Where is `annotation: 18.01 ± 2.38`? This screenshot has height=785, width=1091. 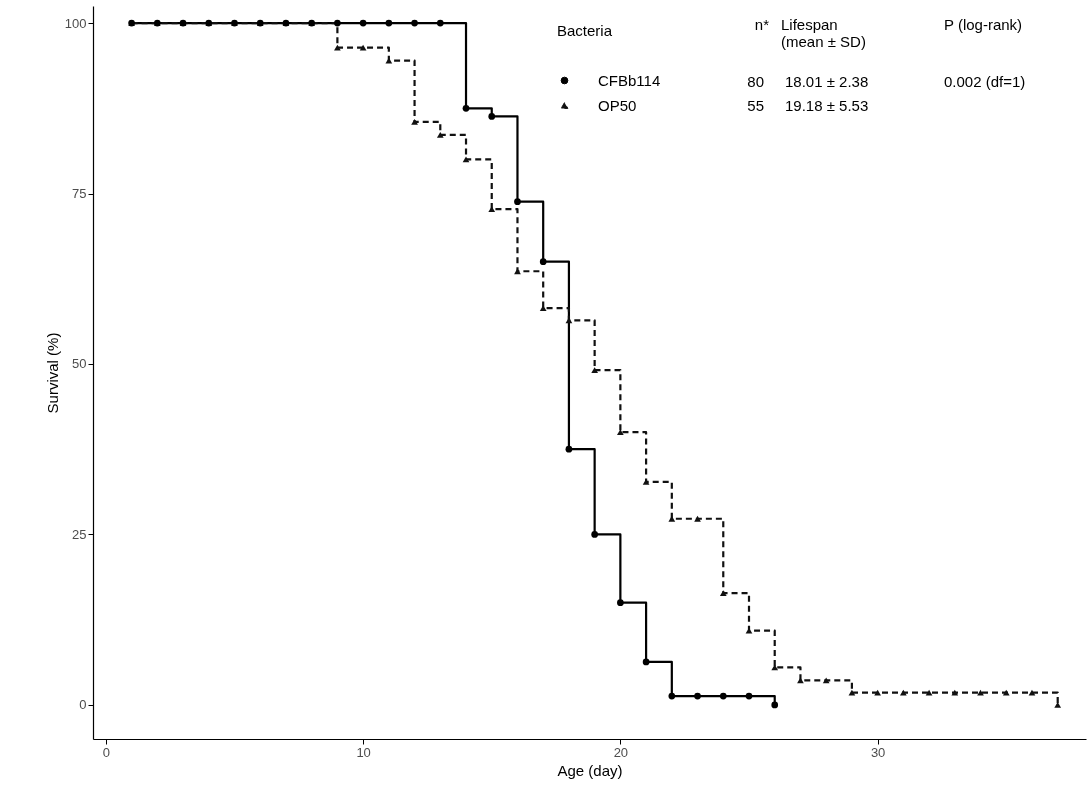
annotation: 18.01 ± 2.38 is located at coordinates (827, 81).